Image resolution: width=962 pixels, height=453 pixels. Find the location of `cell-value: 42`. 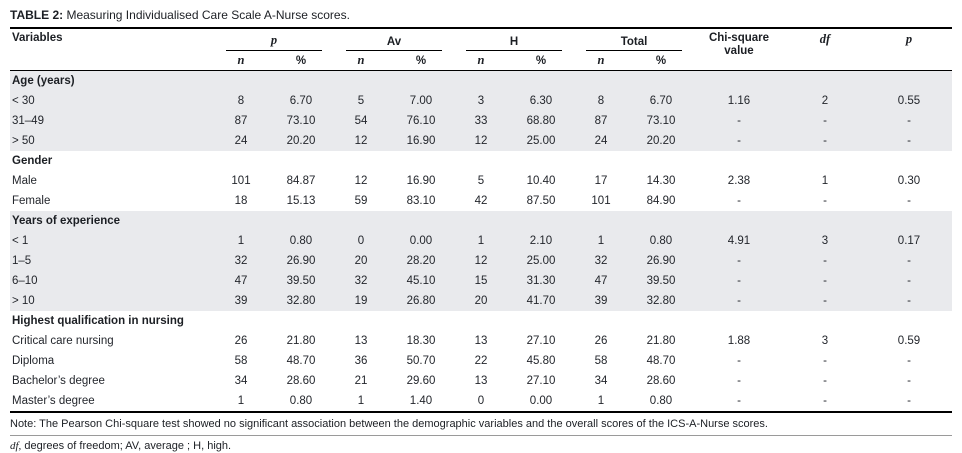

cell-value: 42 is located at coordinates (481, 201).